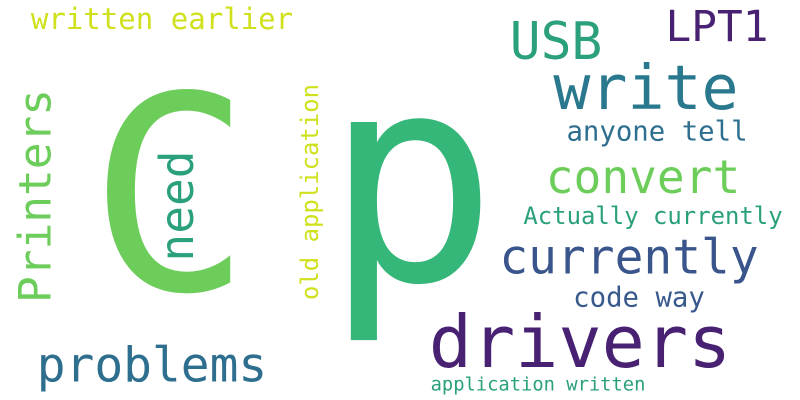 The width and height of the screenshot is (800, 400). I want to click on word-old-application: old application, so click(310, 192).